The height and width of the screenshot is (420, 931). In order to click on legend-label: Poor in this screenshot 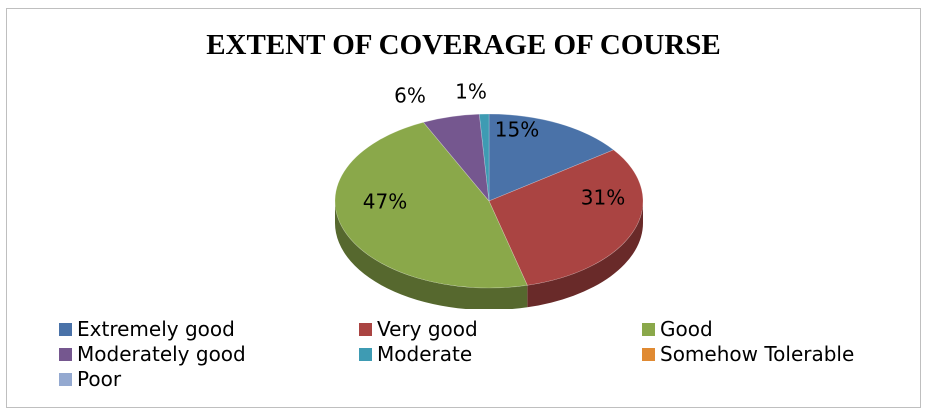, I will do `click(99, 379)`.